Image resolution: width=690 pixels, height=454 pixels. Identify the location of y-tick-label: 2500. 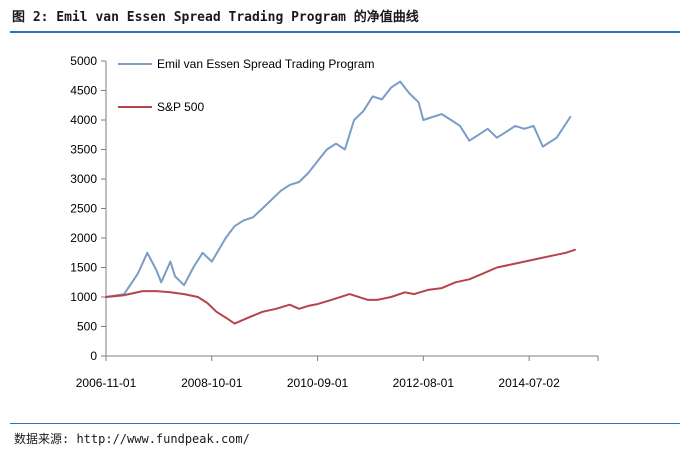
(83, 209).